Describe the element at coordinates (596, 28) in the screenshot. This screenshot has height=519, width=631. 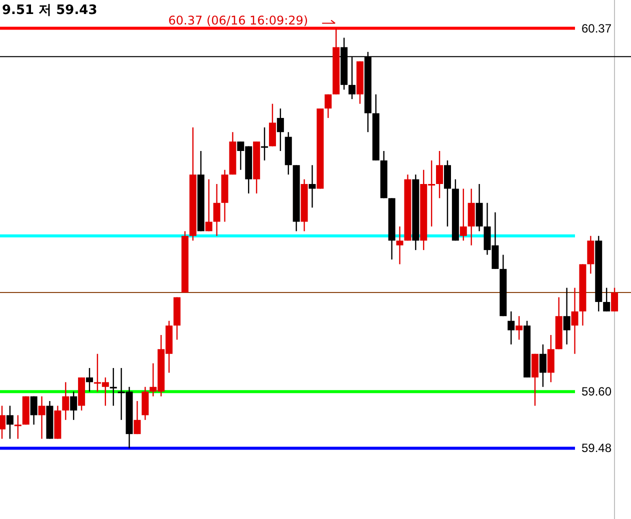
I see `y-tick-label: 60.37` at that location.